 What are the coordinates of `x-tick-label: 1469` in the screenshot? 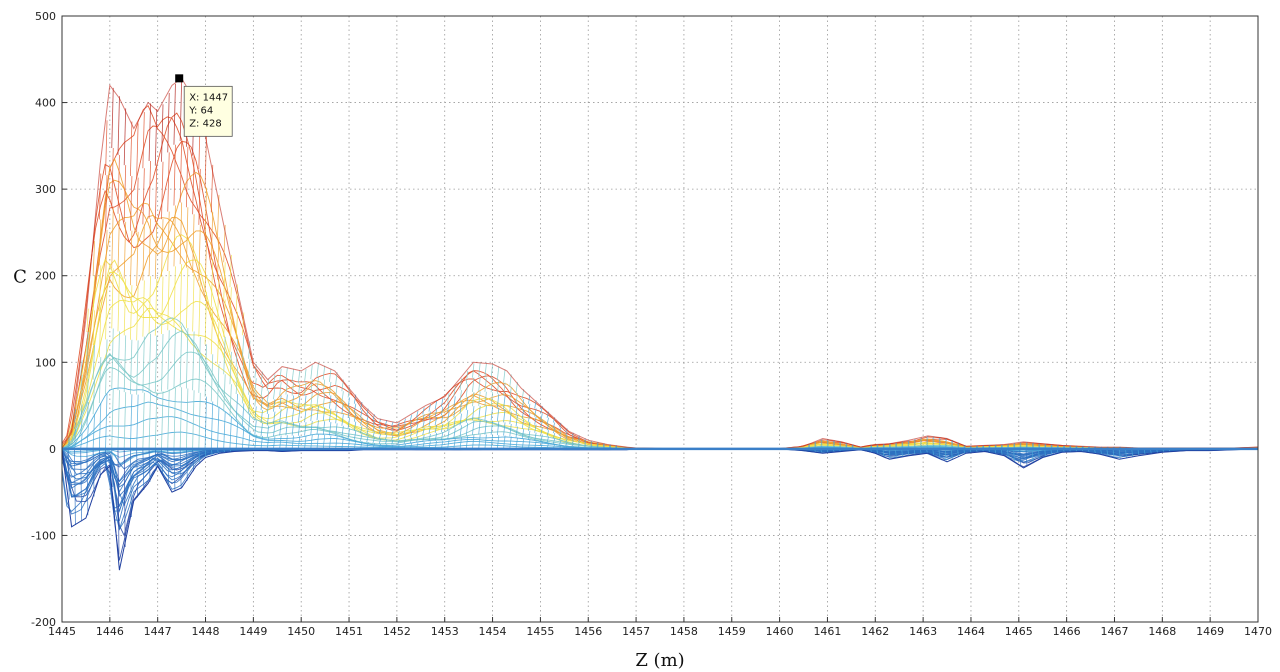 It's located at (1210, 631).